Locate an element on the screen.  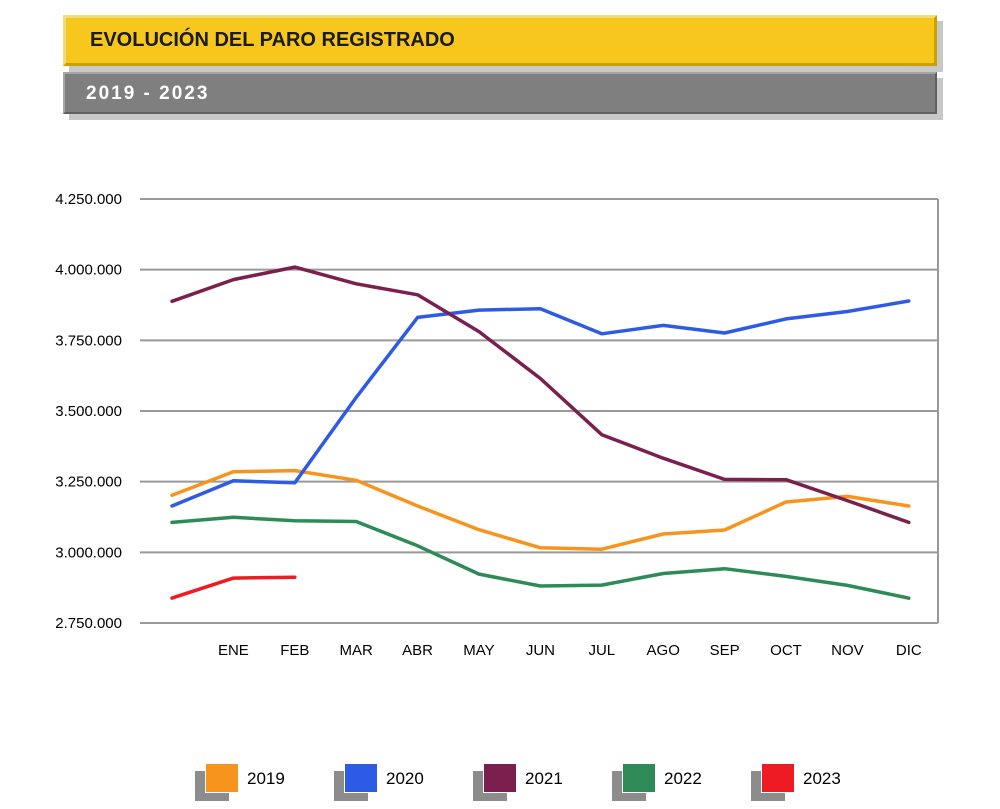
legend-label: 2023 is located at coordinates (822, 778).